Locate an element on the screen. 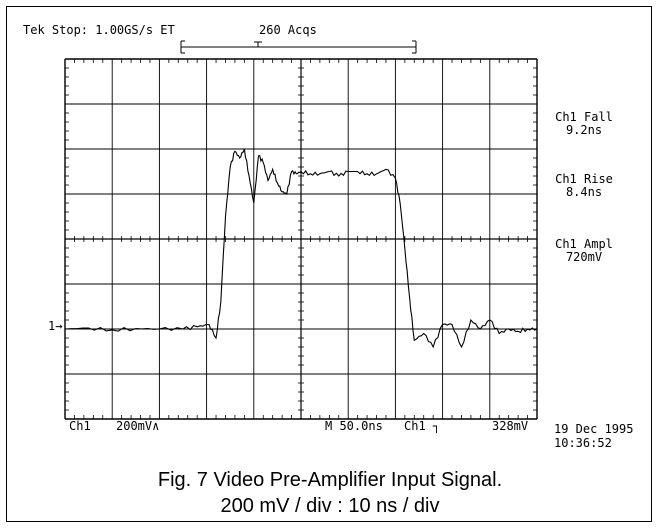 Image resolution: width=660 pixels, height=531 pixels. figure-caption-line-2: 200 mV / div : 10 ns / div is located at coordinates (330, 506).